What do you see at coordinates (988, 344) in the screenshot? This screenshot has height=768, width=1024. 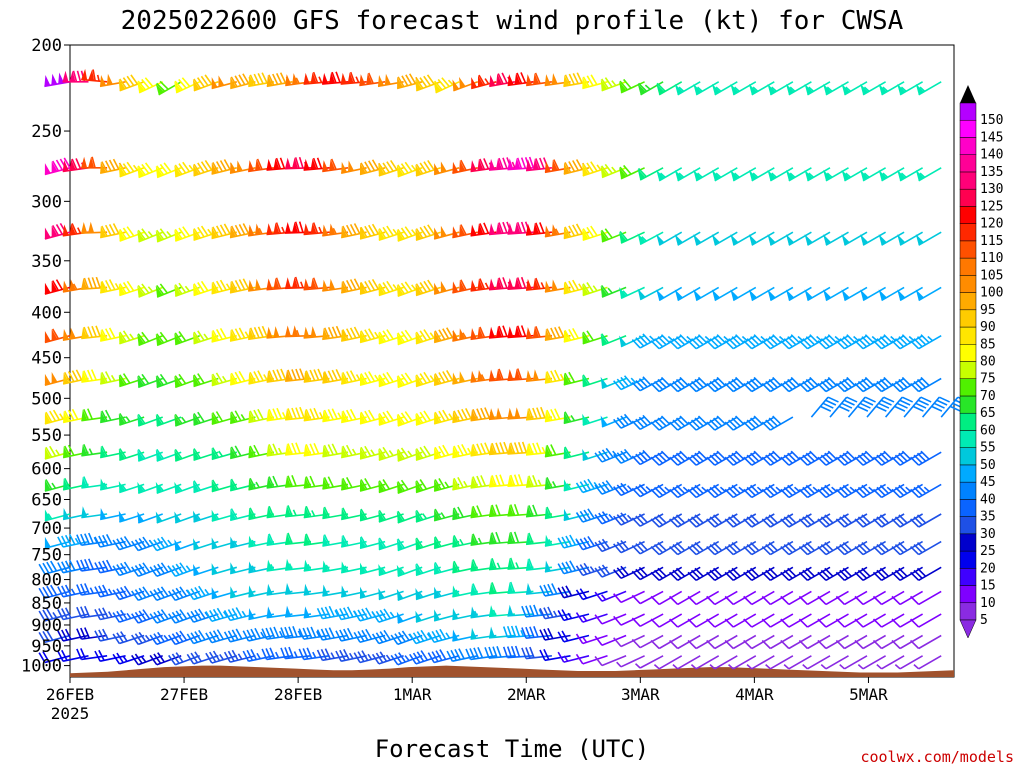 I see `colorbar-tick-label: 85` at bounding box center [988, 344].